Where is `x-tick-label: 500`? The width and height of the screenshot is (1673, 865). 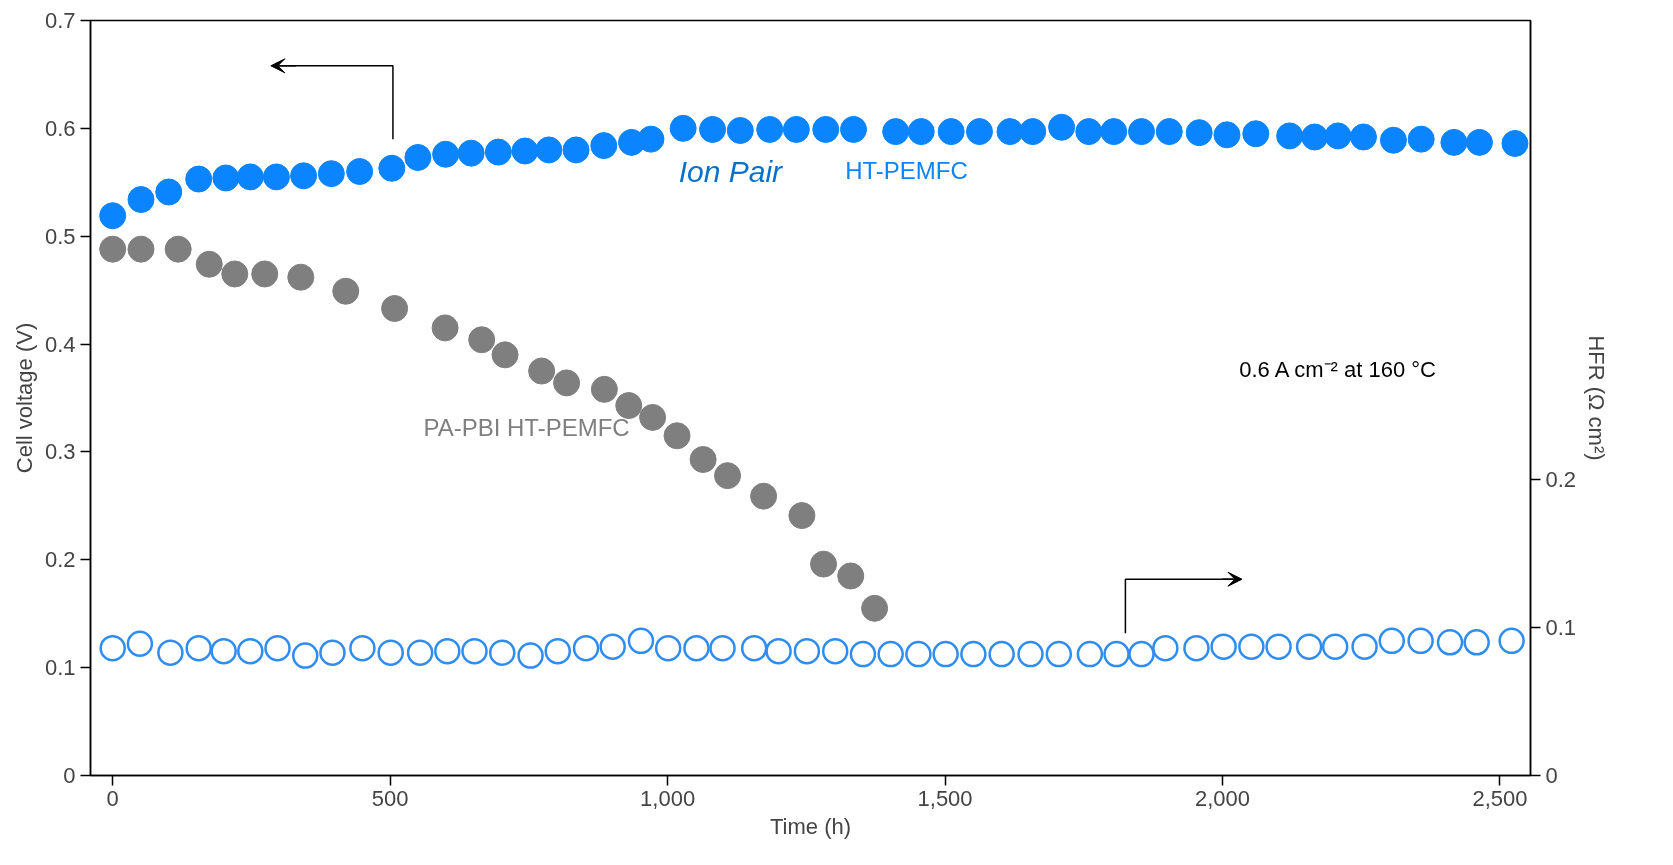 x-tick-label: 500 is located at coordinates (390, 798).